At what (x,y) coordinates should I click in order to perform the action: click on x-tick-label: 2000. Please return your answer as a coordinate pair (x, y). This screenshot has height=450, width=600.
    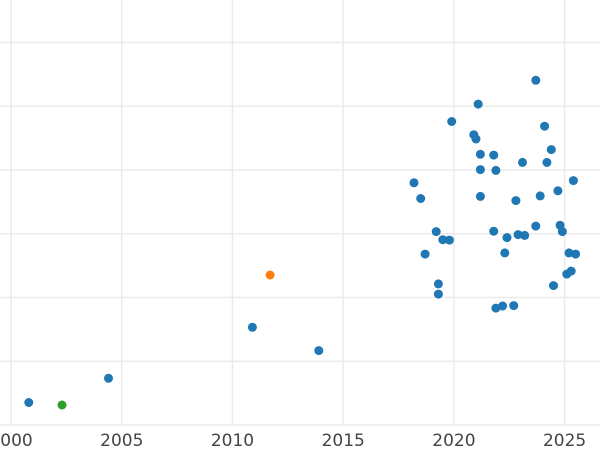
    Looking at the image, I should click on (16, 440).